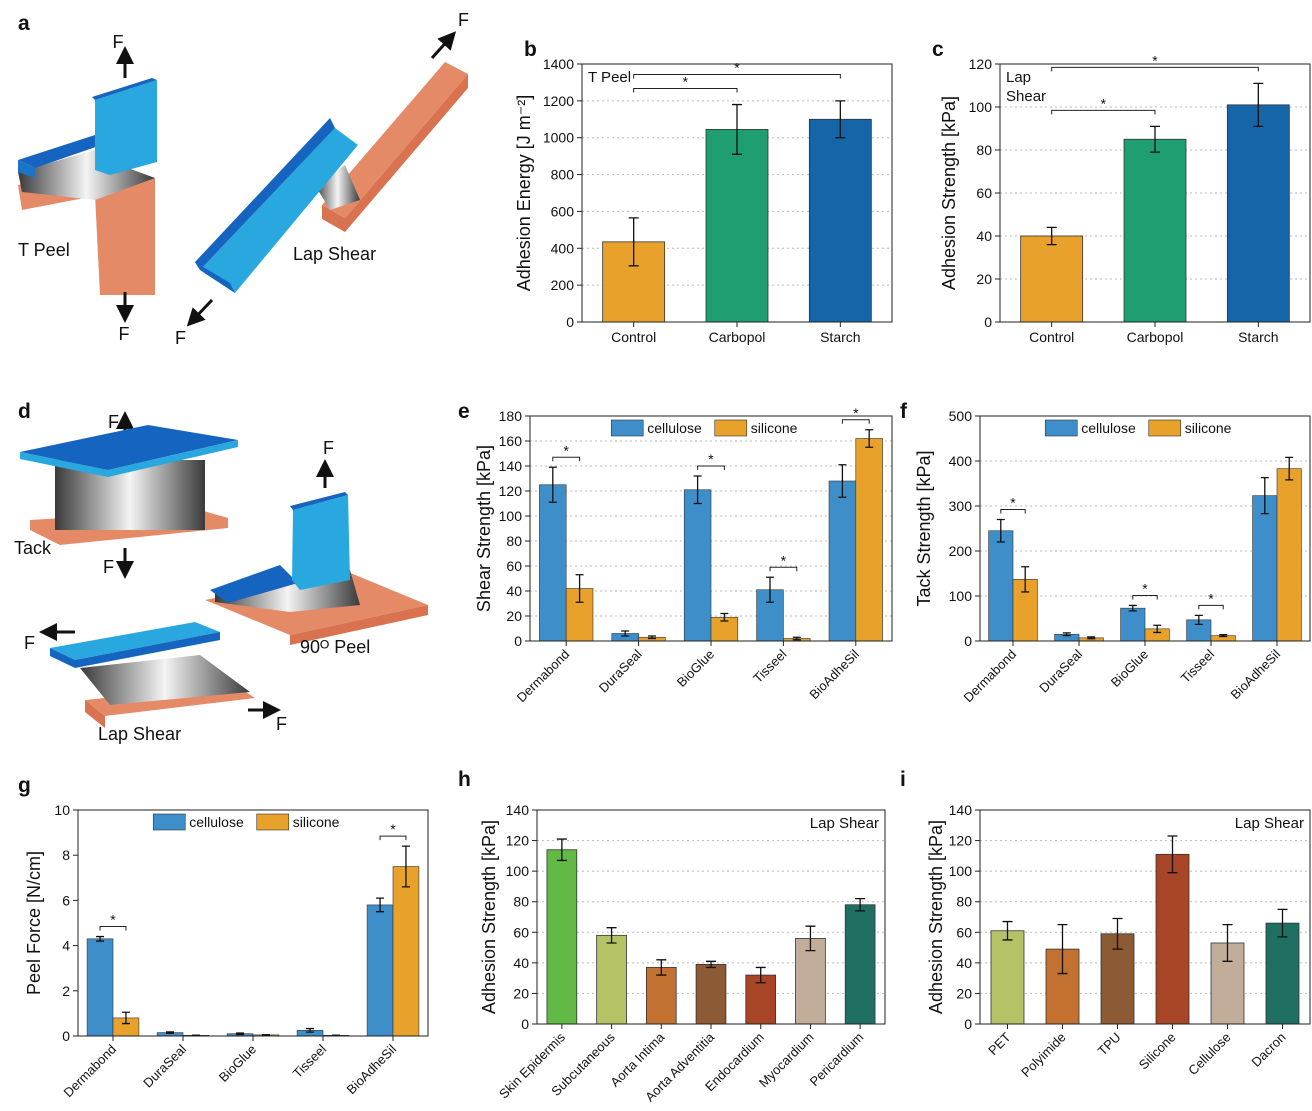 Image resolution: width=1312 pixels, height=1111 pixels. Describe the element at coordinates (62, 810) in the screenshot. I see `y-tick-label: 10` at that location.